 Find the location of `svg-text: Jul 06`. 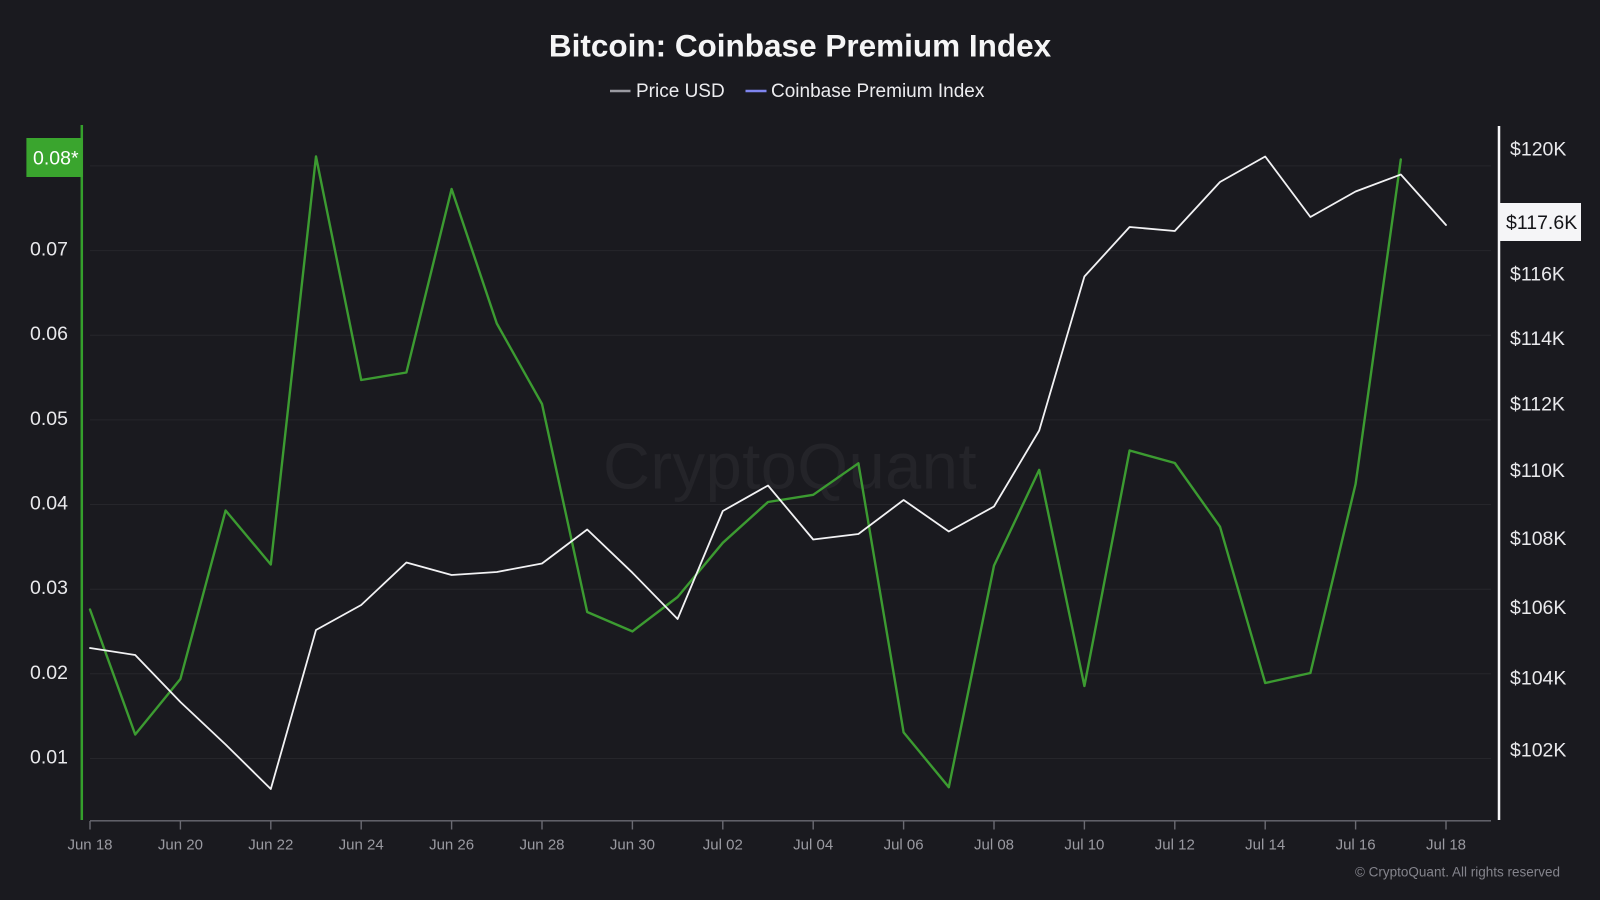

svg-text: Jul 06 is located at coordinates (904, 845).